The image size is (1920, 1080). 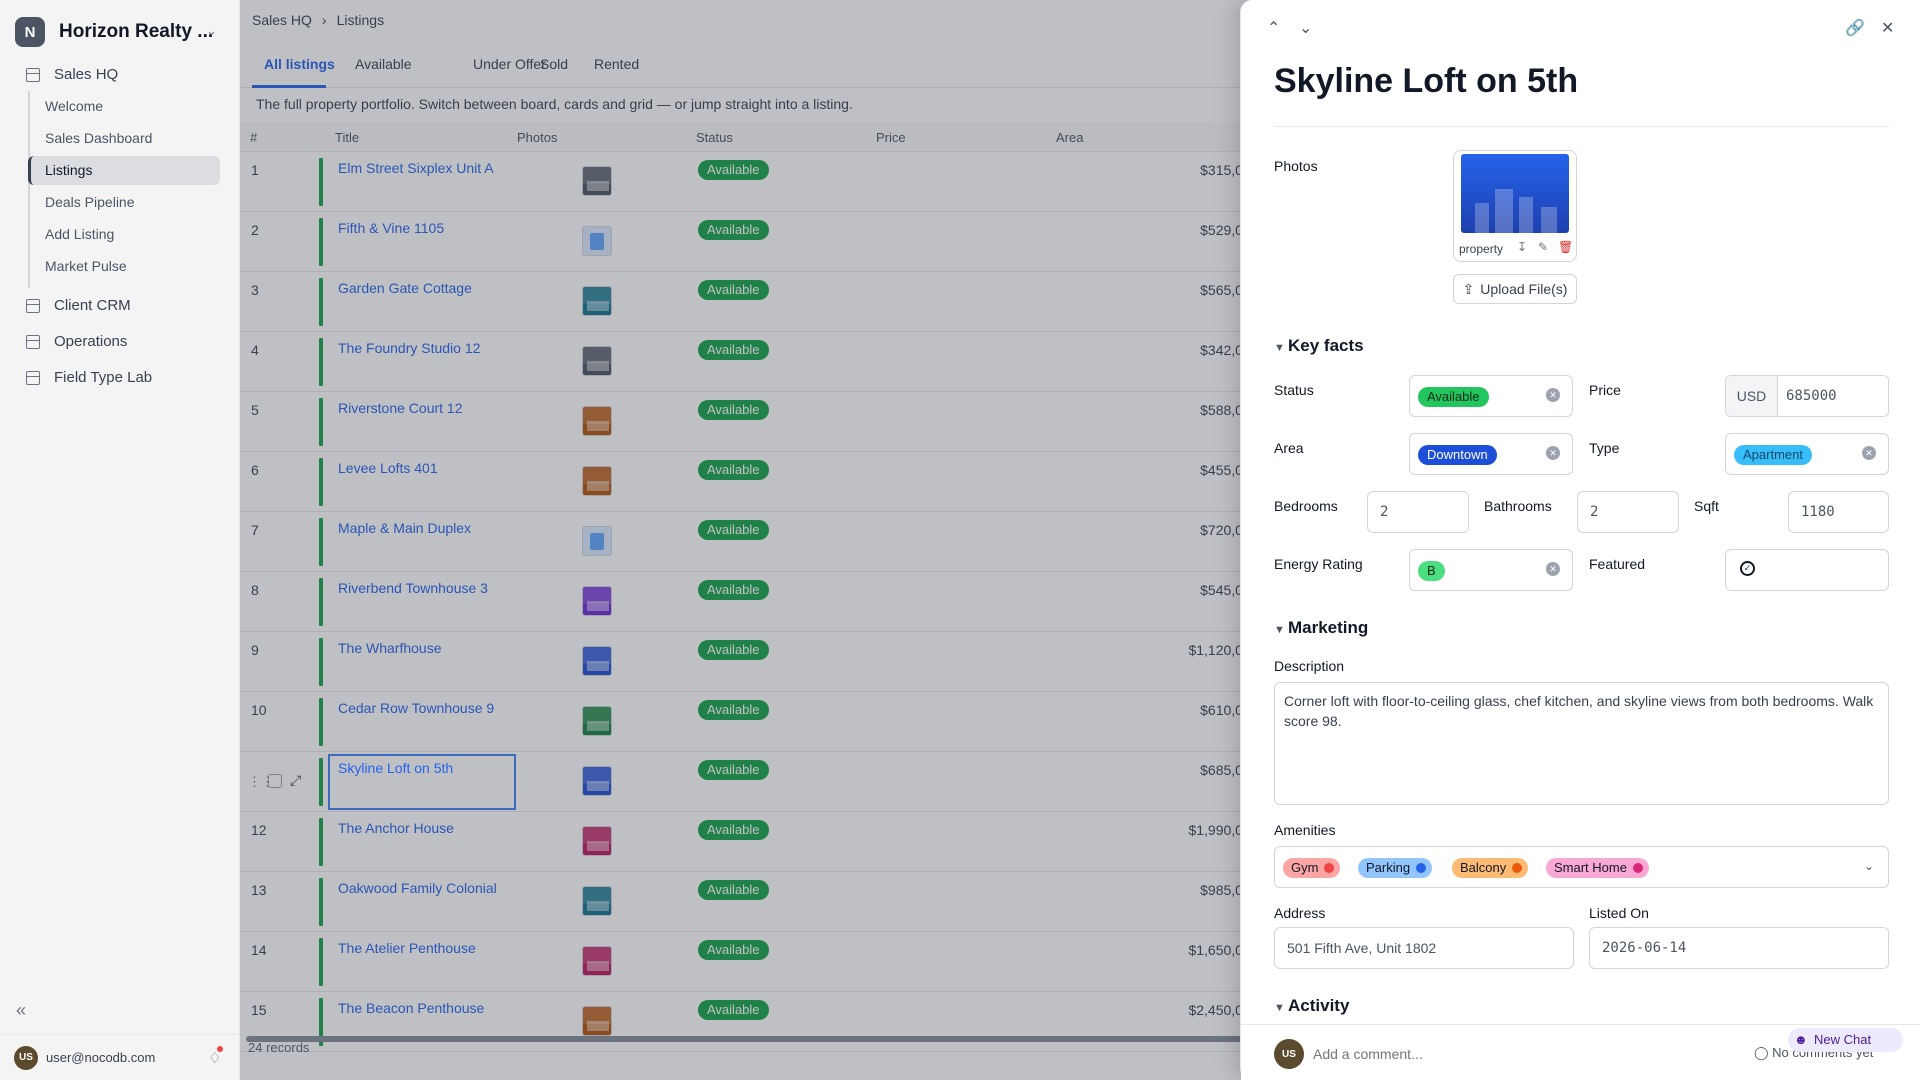 I want to click on status-select: Available ✕, so click(x=1491, y=396).